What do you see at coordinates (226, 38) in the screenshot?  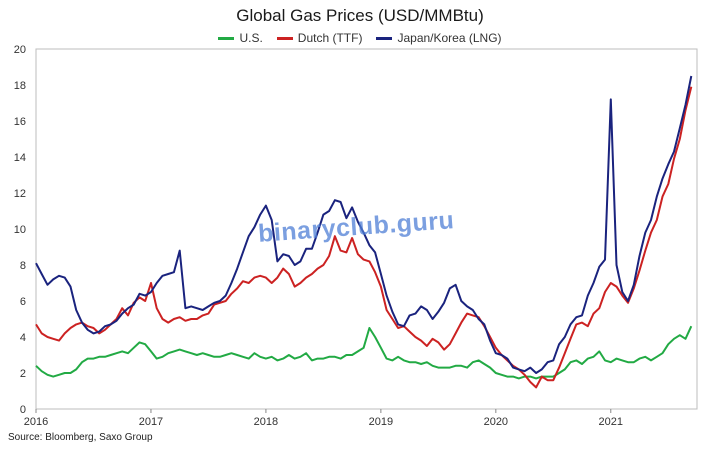 I see `legend-swatch-us` at bounding box center [226, 38].